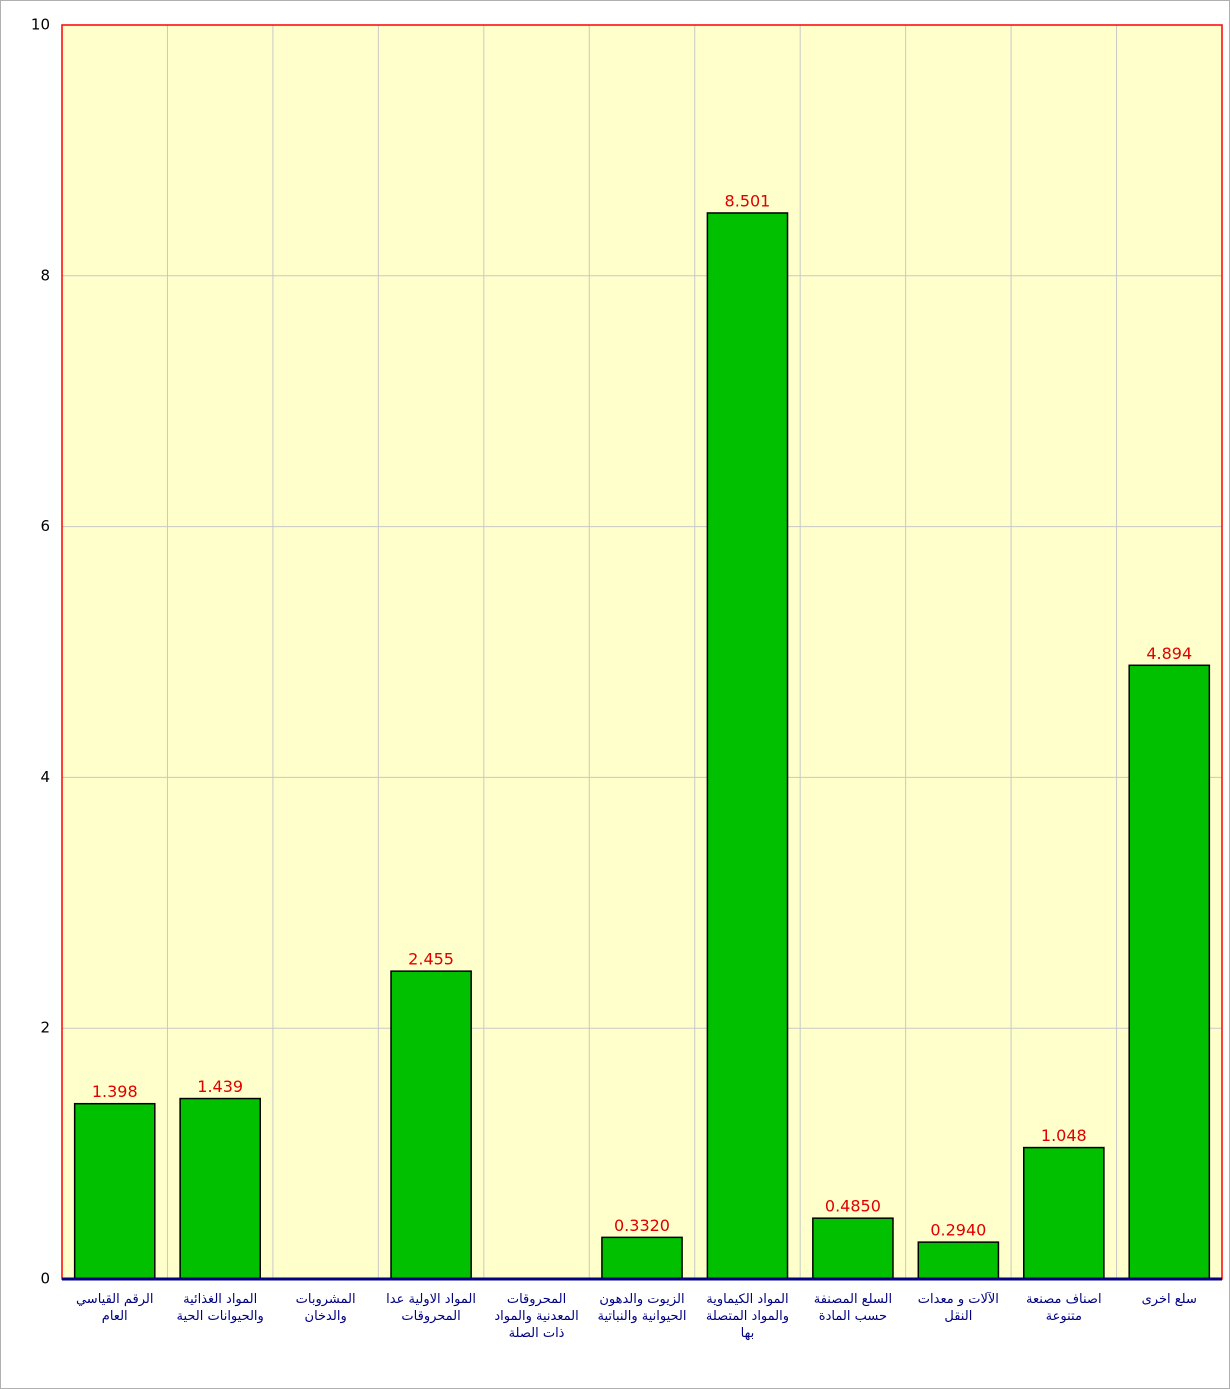 The image size is (1230, 1389). I want to click on x-tick-label: المواد الكيماوية والمواد المتصلة بها, so click(747, 1316).